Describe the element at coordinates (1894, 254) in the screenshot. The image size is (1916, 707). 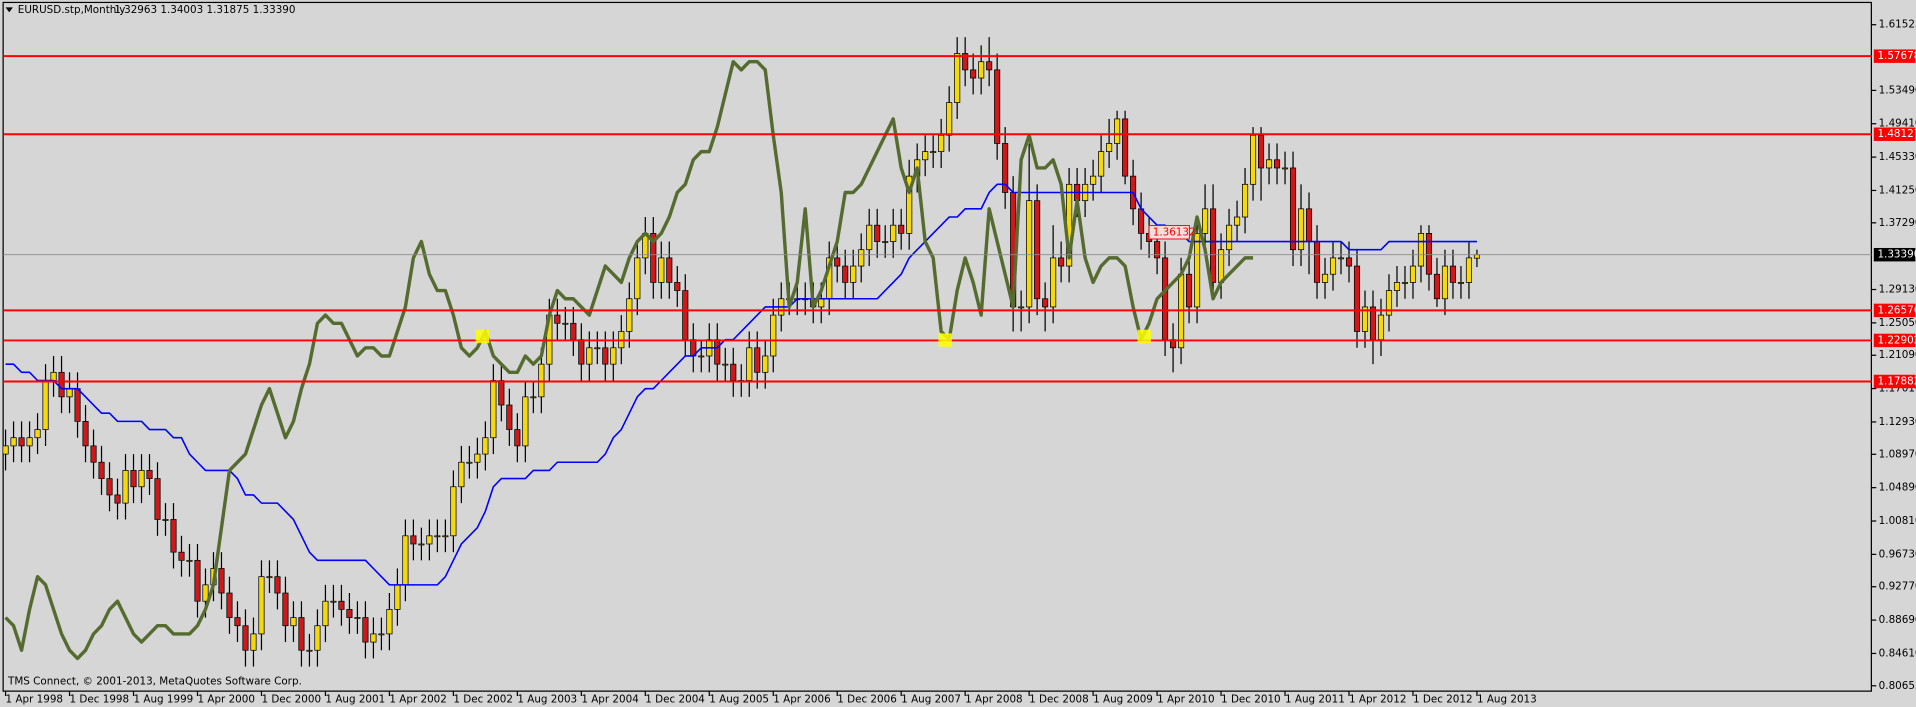
I see `current-price-box` at that location.